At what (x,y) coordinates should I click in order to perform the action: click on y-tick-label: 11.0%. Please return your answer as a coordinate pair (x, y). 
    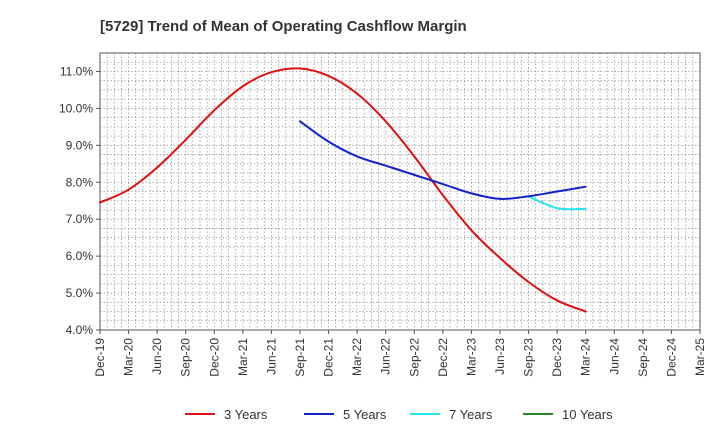
    Looking at the image, I should click on (76, 71).